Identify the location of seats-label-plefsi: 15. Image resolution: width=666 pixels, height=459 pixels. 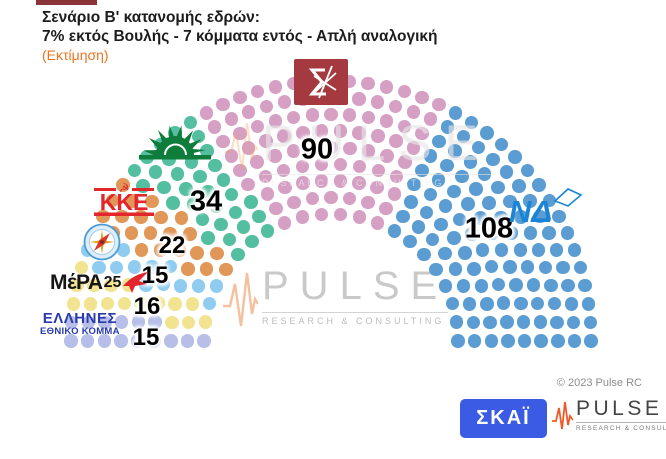
(155, 275).